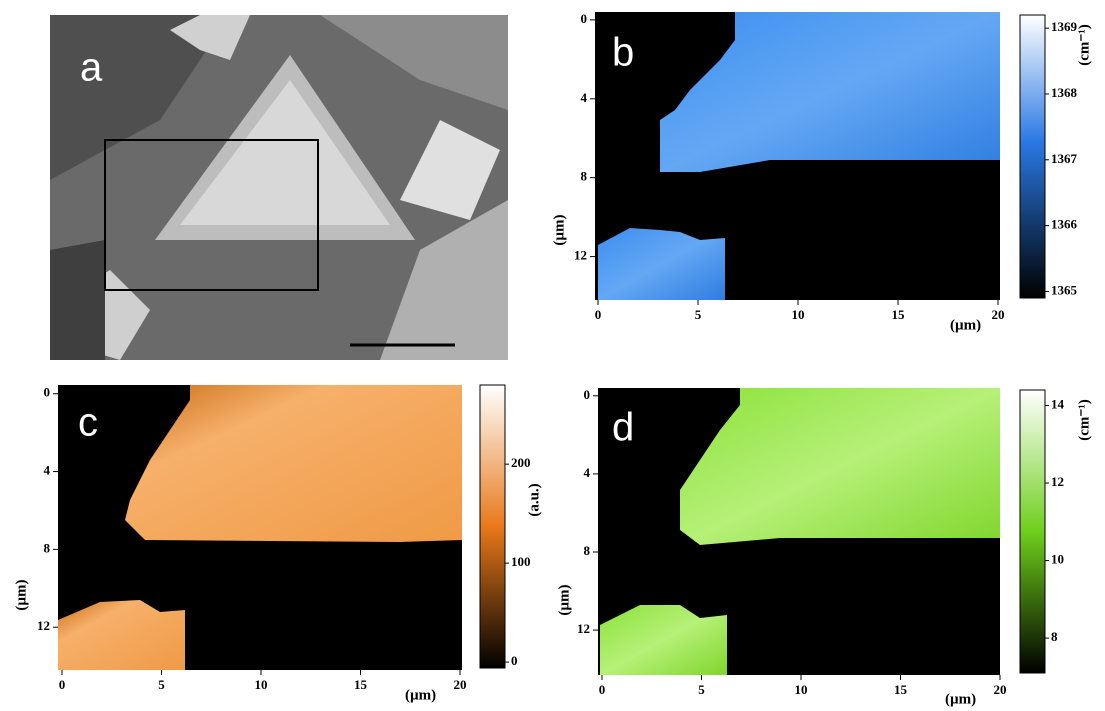  I want to click on panel-label: b, so click(623, 53).